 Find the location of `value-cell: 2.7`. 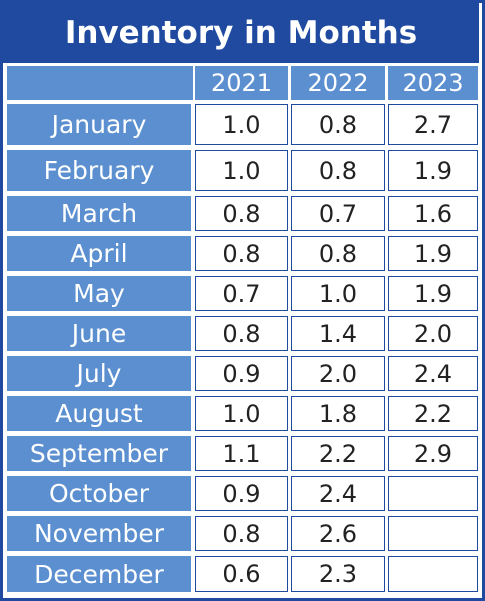

value-cell: 2.7 is located at coordinates (433, 124).